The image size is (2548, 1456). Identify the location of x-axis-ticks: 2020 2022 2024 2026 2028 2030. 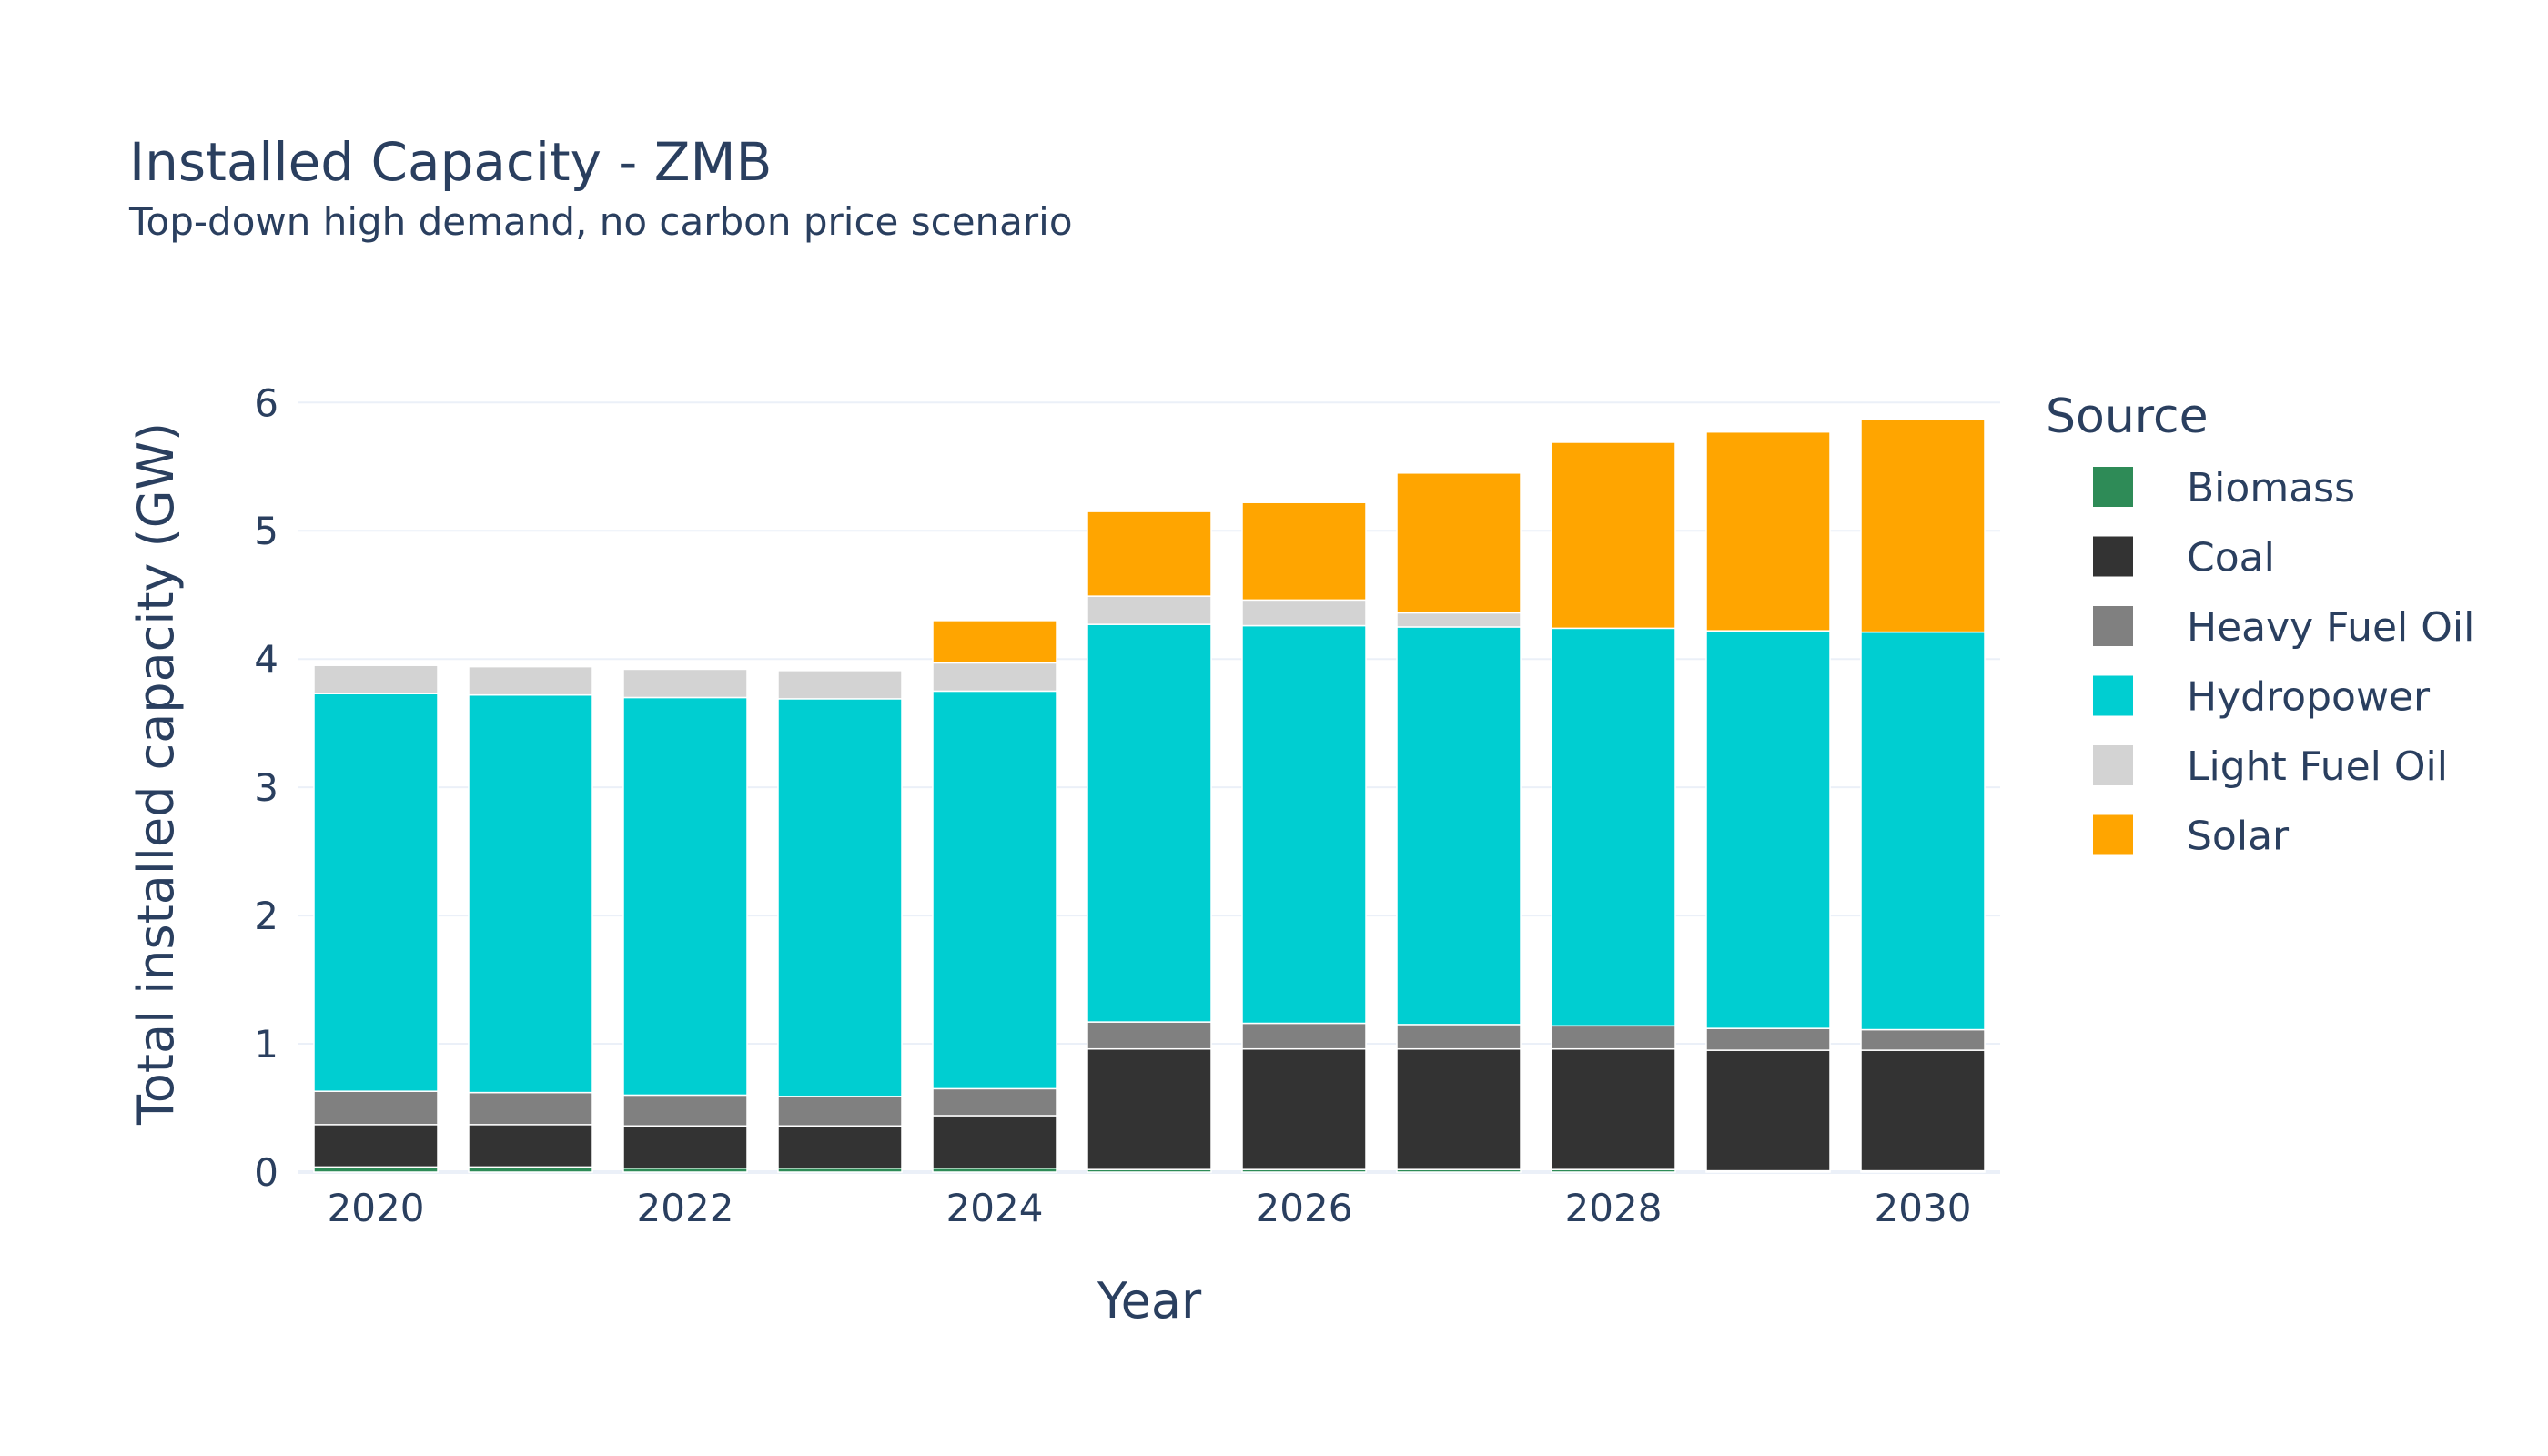
(1150, 1208).